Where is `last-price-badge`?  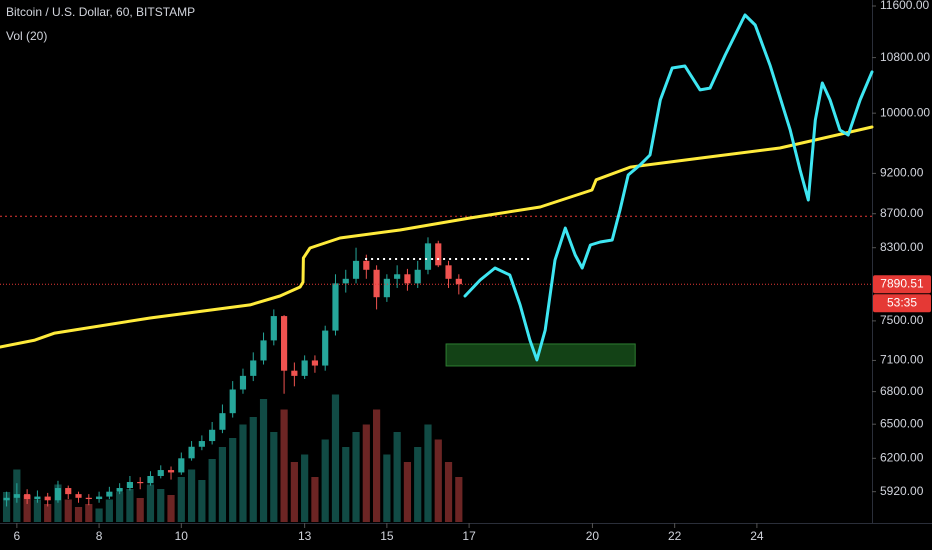
last-price-badge is located at coordinates (902, 284).